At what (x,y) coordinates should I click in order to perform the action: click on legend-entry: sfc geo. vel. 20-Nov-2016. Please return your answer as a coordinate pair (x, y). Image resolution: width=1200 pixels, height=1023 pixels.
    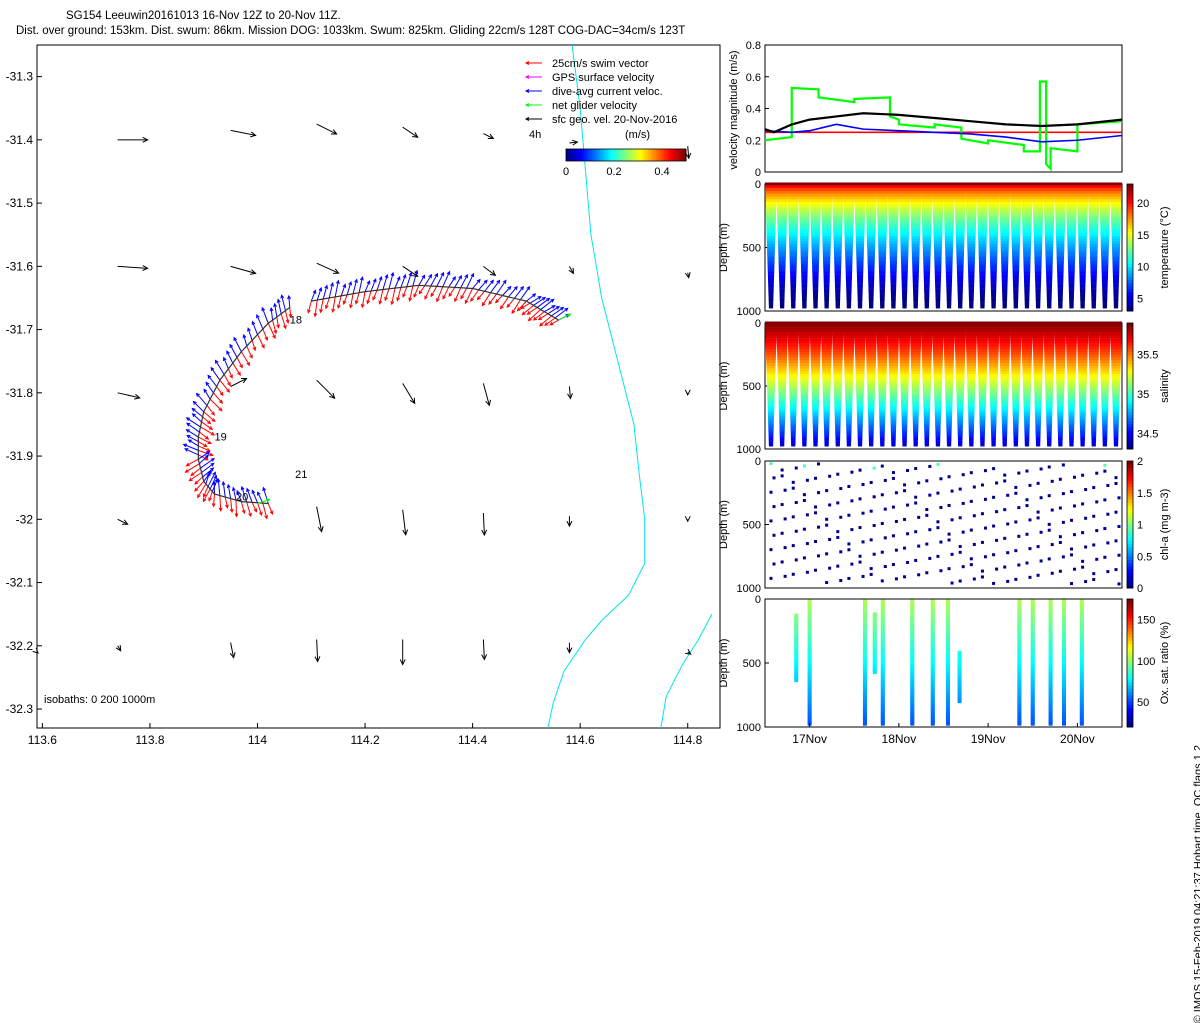
    Looking at the image, I should click on (614, 120).